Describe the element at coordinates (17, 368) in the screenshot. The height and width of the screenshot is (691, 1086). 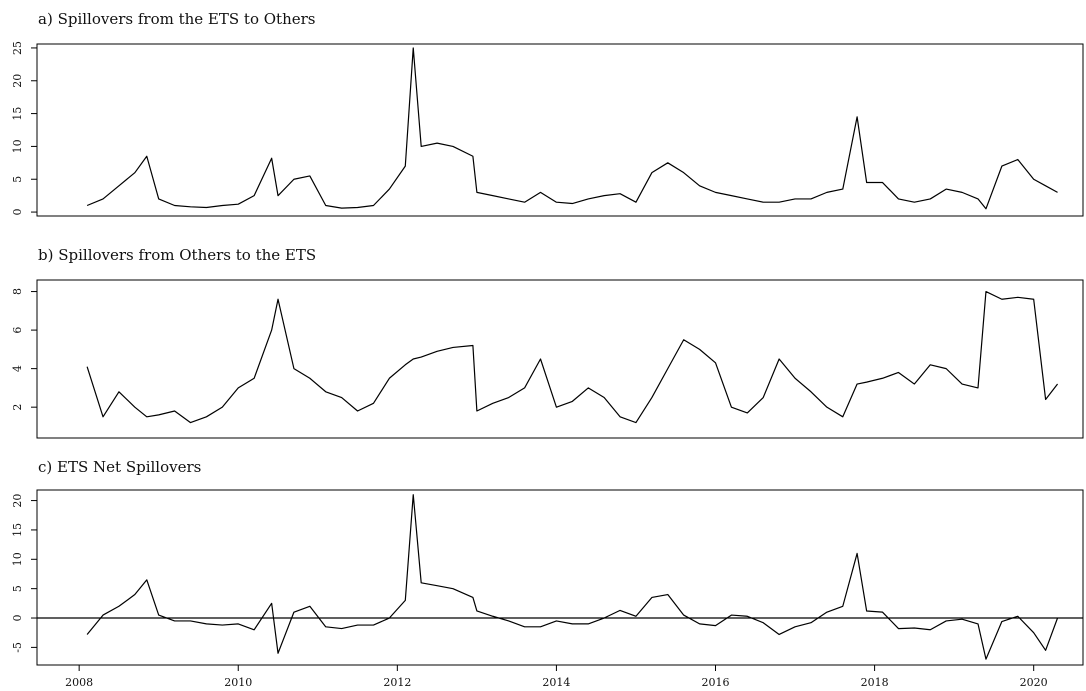
I see `y-tick-label: 4` at that location.